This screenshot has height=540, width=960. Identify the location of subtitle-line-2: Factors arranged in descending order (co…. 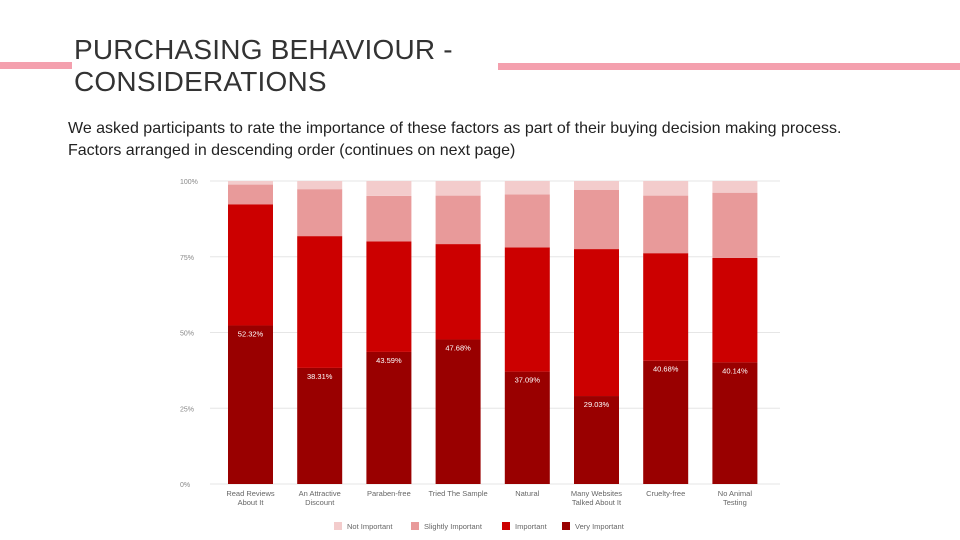
(292, 150).